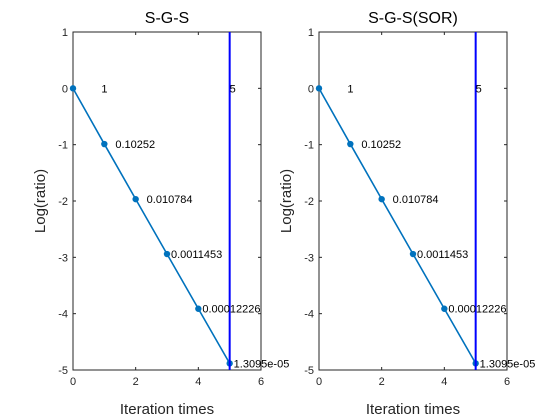 This screenshot has height=420, width=560. Describe the element at coordinates (413, 18) in the screenshot. I see `chart-title: S-G-S(SOR)` at that location.